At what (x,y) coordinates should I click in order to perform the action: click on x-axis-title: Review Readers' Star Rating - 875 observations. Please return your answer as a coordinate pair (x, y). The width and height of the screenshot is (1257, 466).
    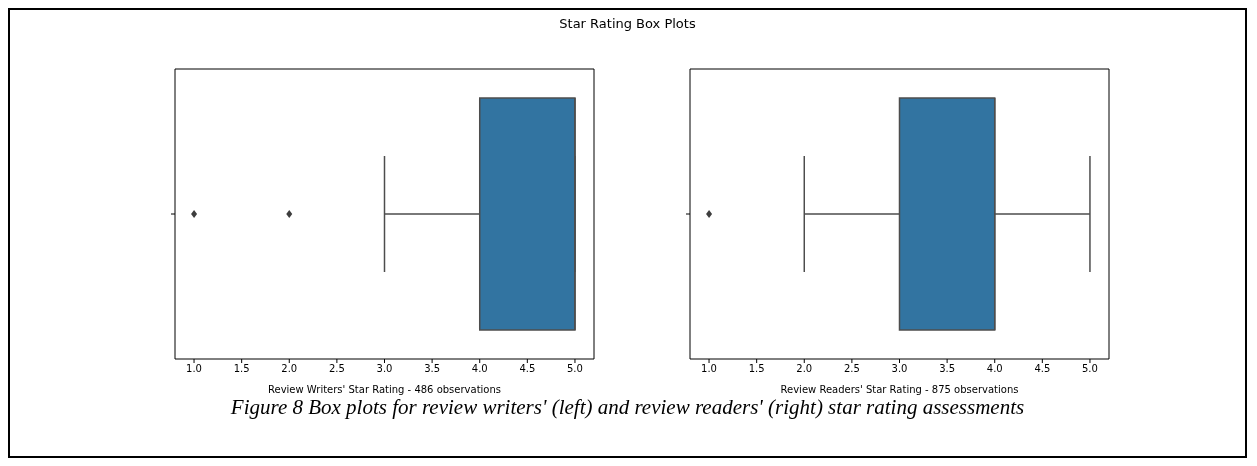
    Looking at the image, I should click on (899, 389).